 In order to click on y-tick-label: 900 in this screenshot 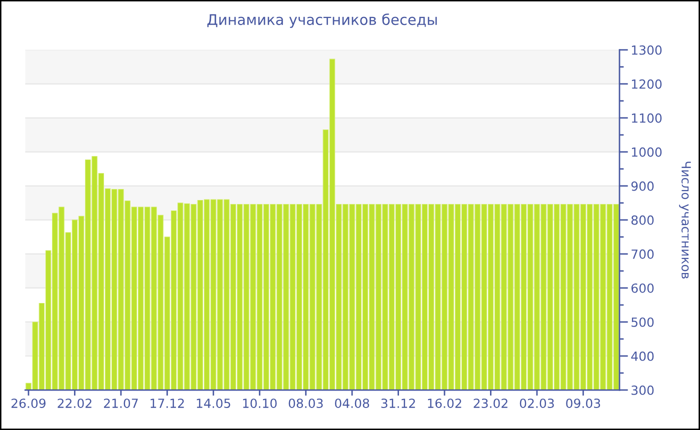, I will do `click(642, 186)`.